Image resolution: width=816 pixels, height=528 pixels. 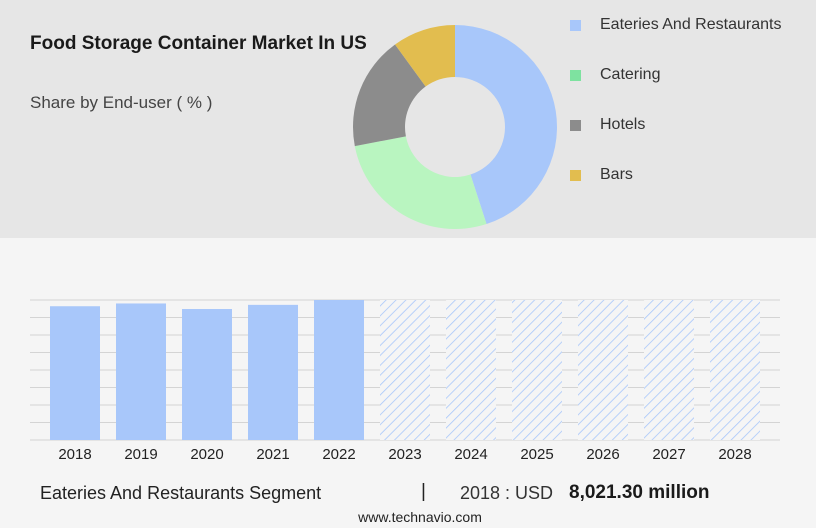 I want to click on legend-label: Eateries And Restaurants, so click(x=691, y=24).